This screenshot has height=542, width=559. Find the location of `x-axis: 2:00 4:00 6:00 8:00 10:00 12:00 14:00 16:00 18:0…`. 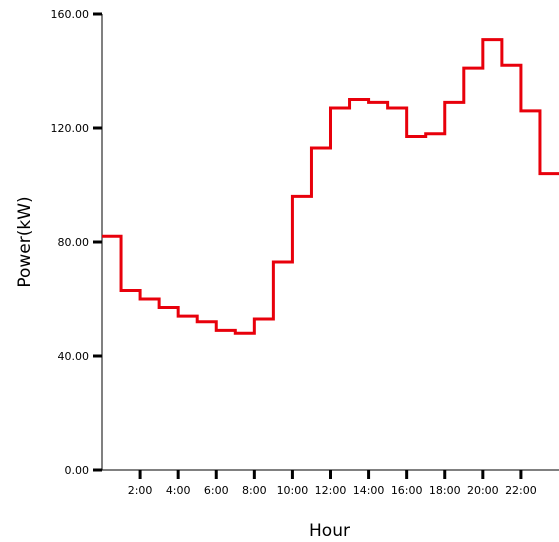

x-axis: 2:00 4:00 6:00 8:00 10:00 12:00 14:00 16:00 18:0… is located at coordinates (330, 483).